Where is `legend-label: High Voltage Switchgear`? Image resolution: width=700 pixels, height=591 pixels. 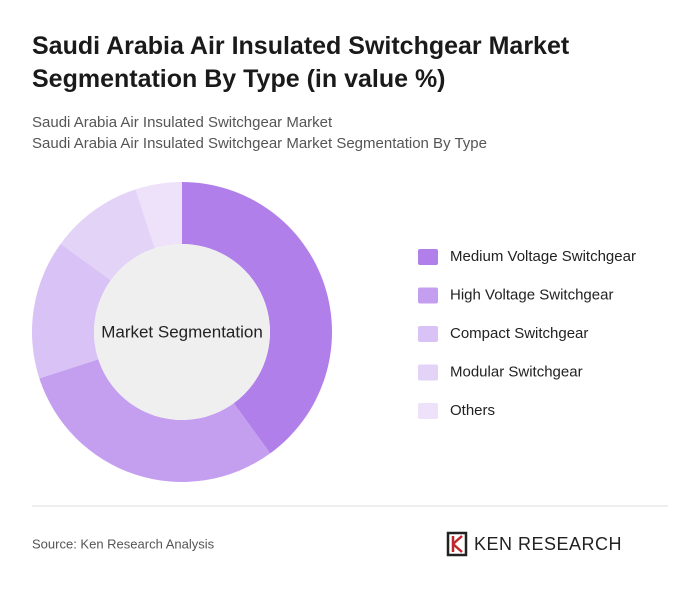 legend-label: High Voltage Switchgear is located at coordinates (531, 294).